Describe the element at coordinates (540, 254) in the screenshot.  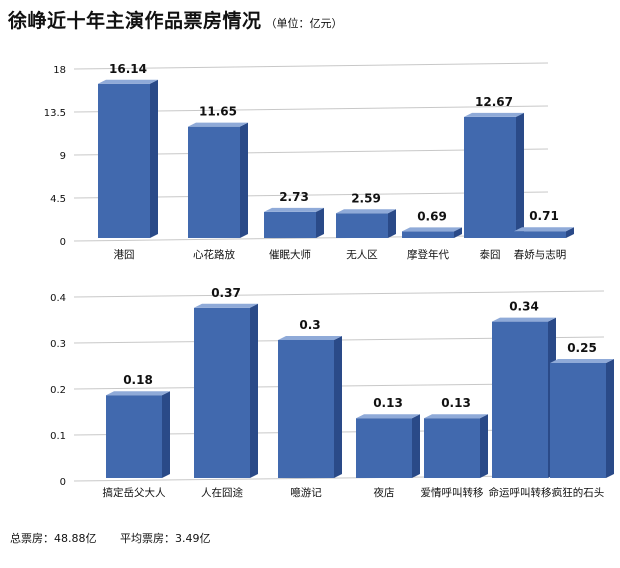
I see `category-label: 春娇与志明` at that location.